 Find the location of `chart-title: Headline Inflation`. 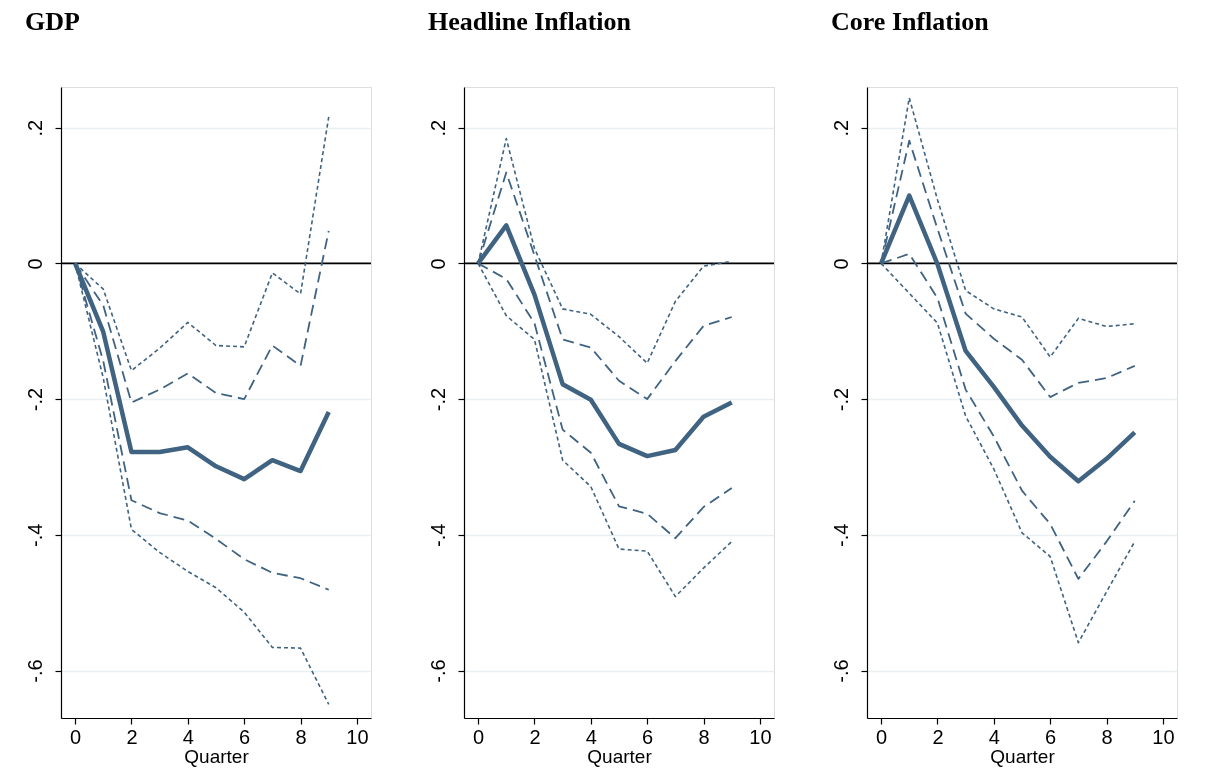

chart-title: Headline Inflation is located at coordinates (530, 21).